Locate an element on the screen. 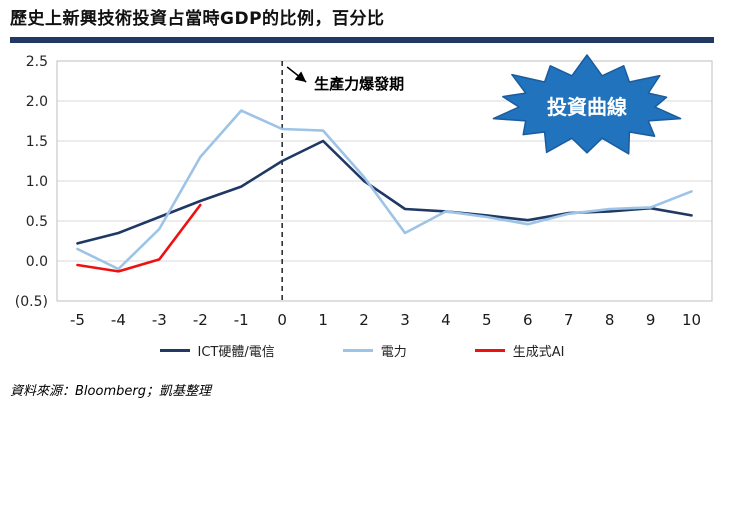 The image size is (740, 525). x-tick-label: 2 is located at coordinates (364, 320).